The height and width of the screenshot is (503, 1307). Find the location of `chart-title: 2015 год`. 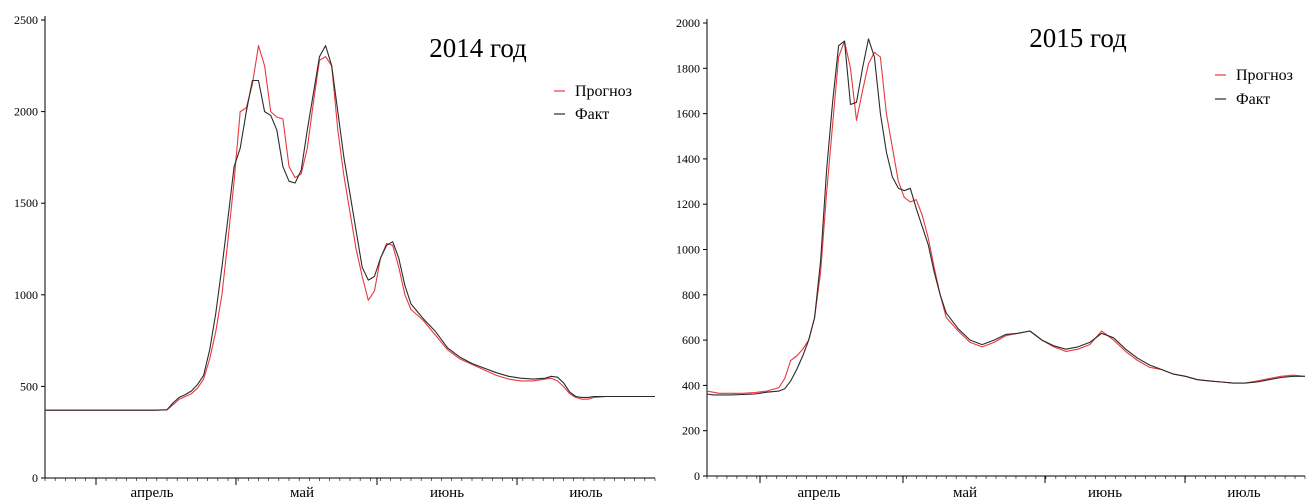

chart-title: 2015 год is located at coordinates (1078, 38).